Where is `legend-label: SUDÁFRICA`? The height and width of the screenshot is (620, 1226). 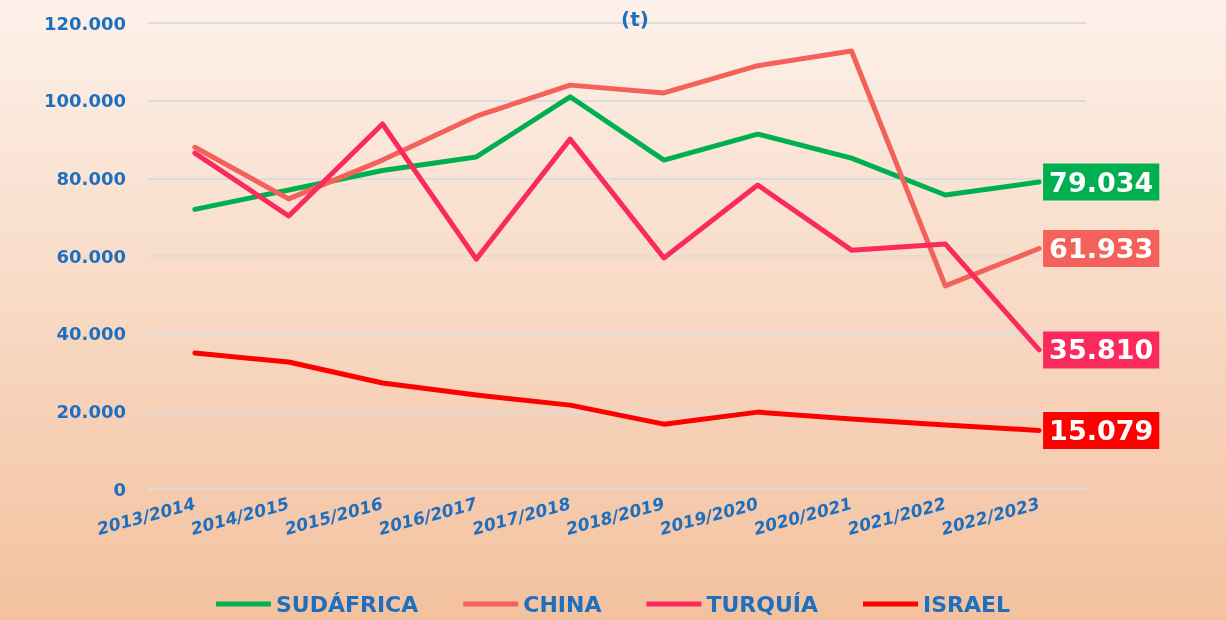 legend-label: SUDÁFRICA is located at coordinates (347, 604).